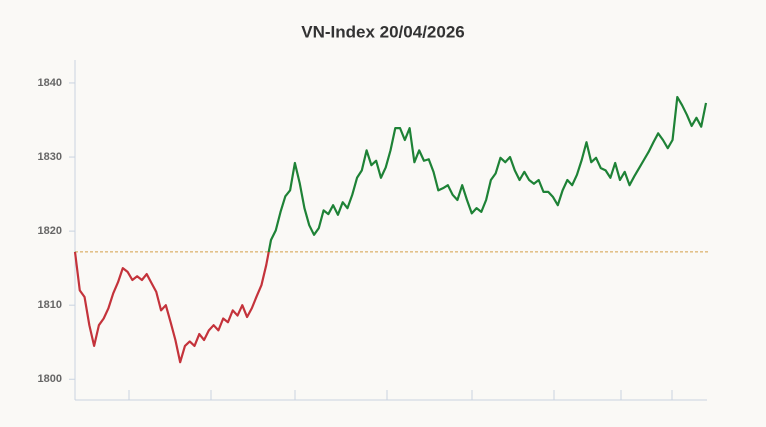 The image size is (766, 427). Describe the element at coordinates (50, 379) in the screenshot. I see `y-tick-label: 1800` at that location.